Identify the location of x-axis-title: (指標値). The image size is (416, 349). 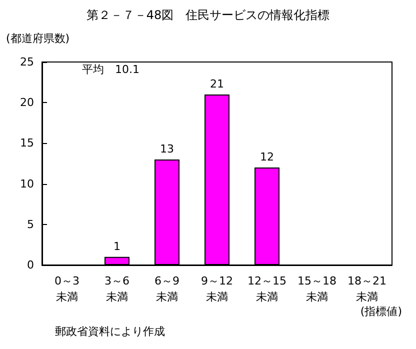
(381, 311).